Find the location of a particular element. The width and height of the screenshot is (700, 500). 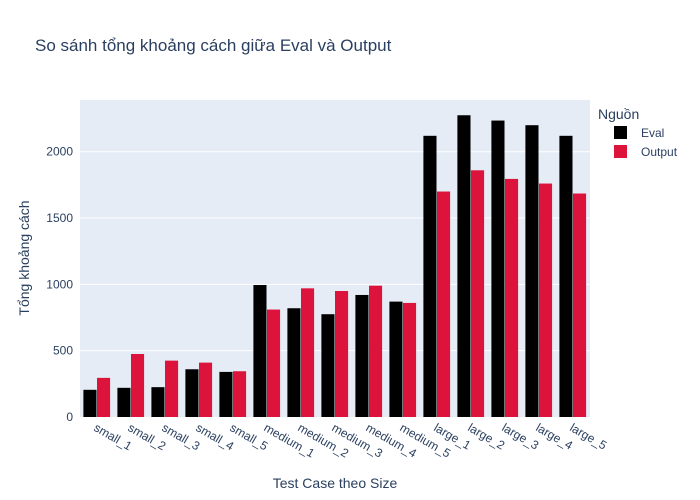

x-tick-label: small_1 is located at coordinates (113, 436).